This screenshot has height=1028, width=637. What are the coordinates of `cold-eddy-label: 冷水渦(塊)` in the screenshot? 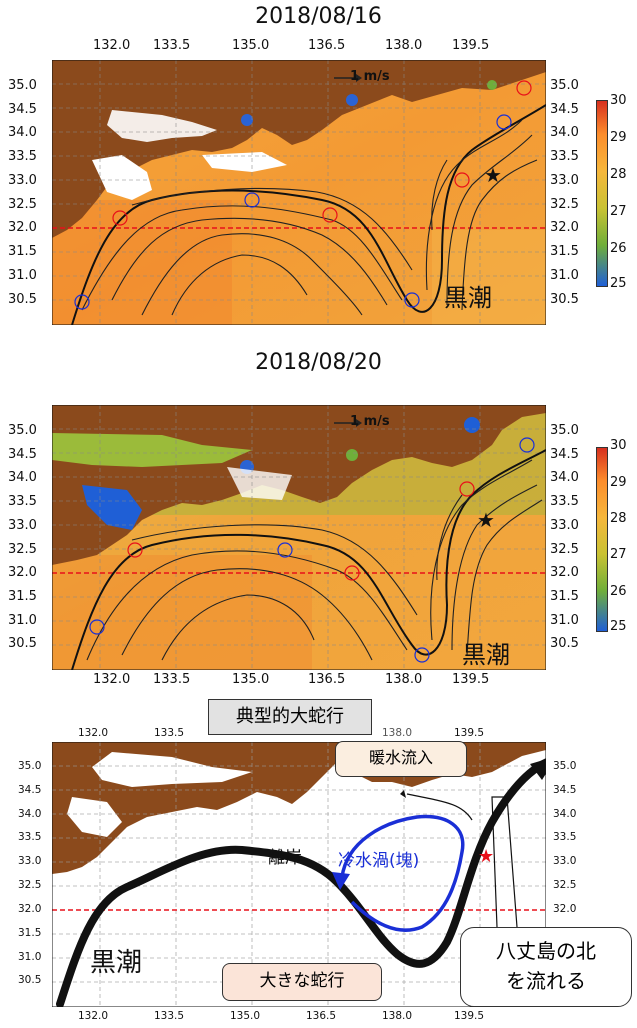 It's located at (379, 861).